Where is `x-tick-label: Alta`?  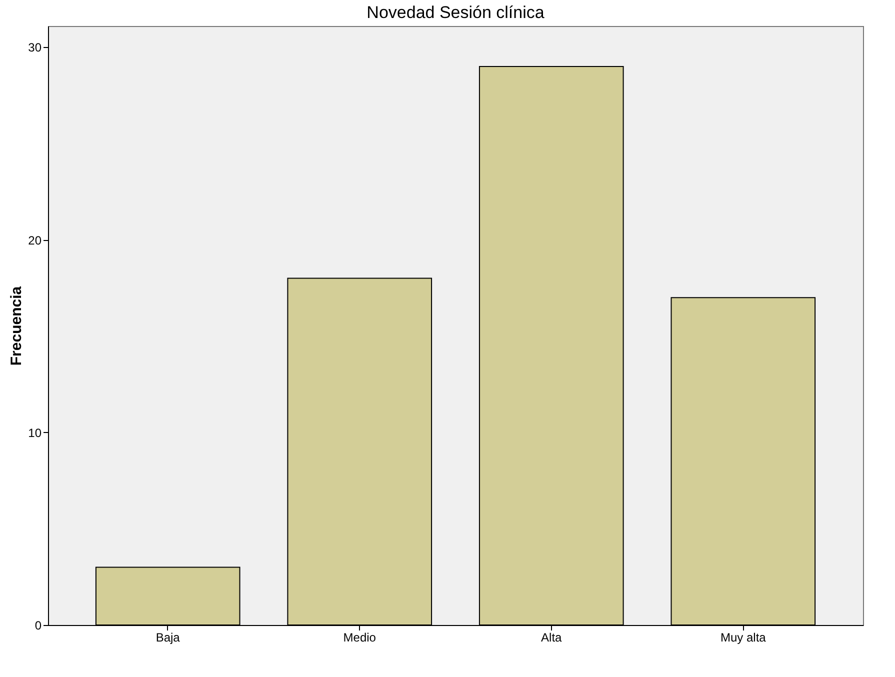
x-tick-label: Alta is located at coordinates (551, 637).